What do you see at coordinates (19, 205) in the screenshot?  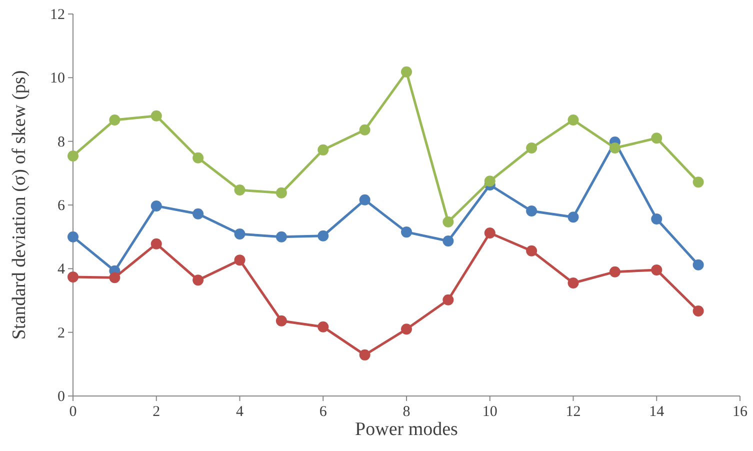 I see `y-axis-title: Standard deviation (σ) of skew (ps)` at bounding box center [19, 205].